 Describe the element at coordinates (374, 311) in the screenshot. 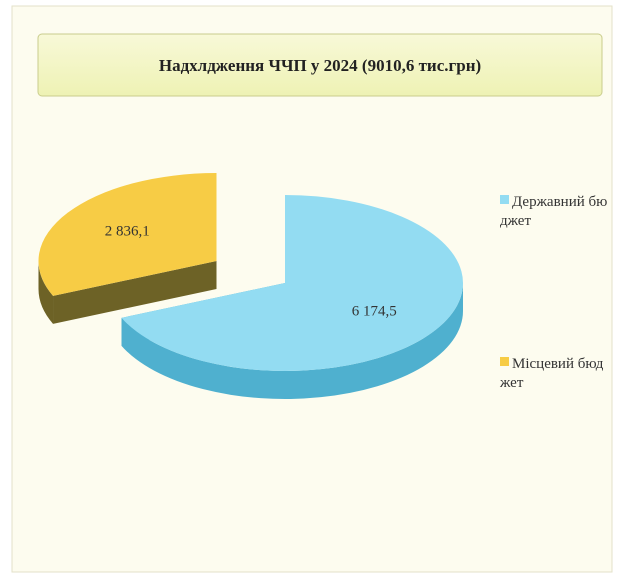

I see `data-label: 6 174,5` at that location.